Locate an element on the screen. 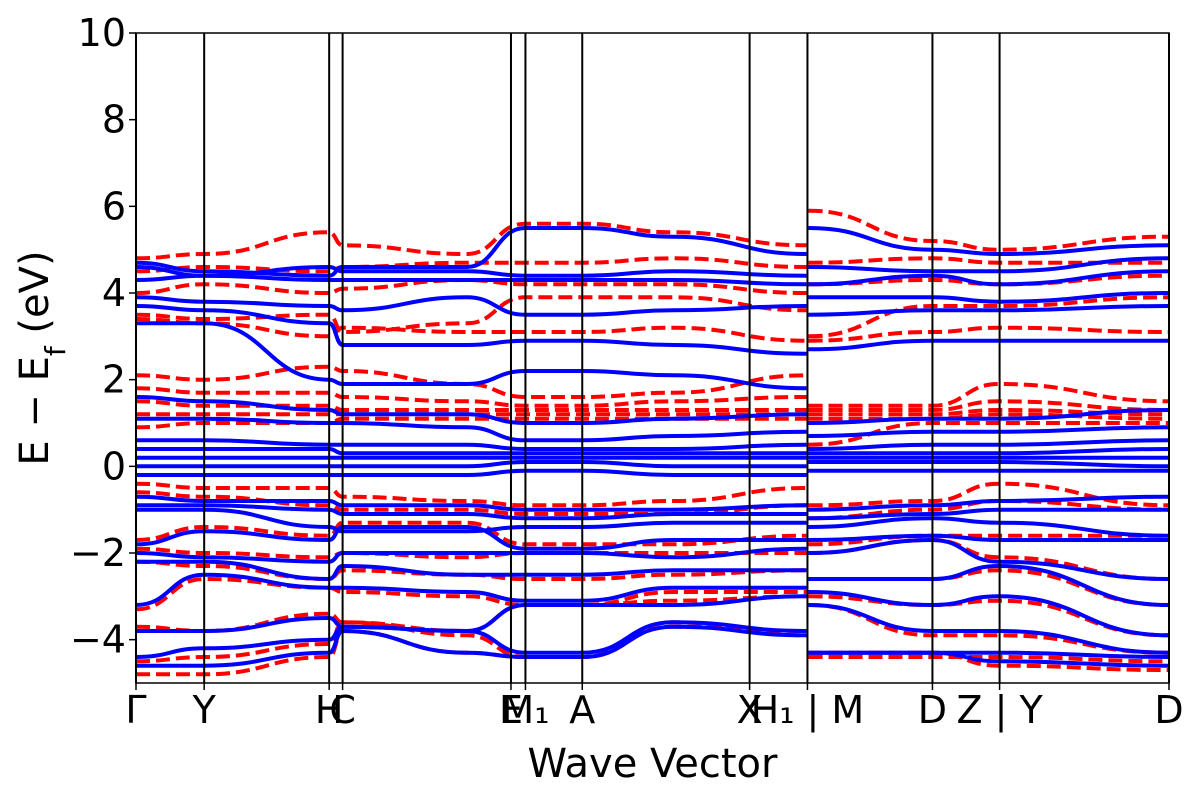  y-axis-label-main: E − E is located at coordinates (35, 411).